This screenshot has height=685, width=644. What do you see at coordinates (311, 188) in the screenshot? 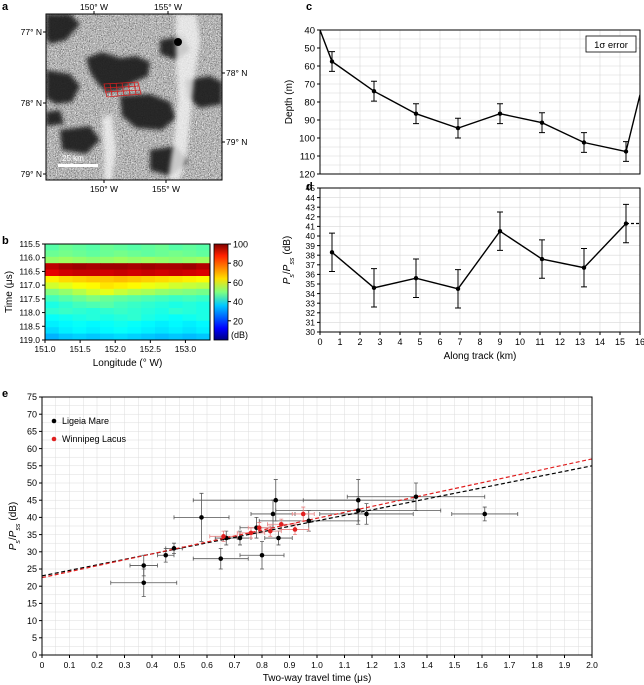
I see `backscatter-y-tick-label: 45` at bounding box center [311, 188].